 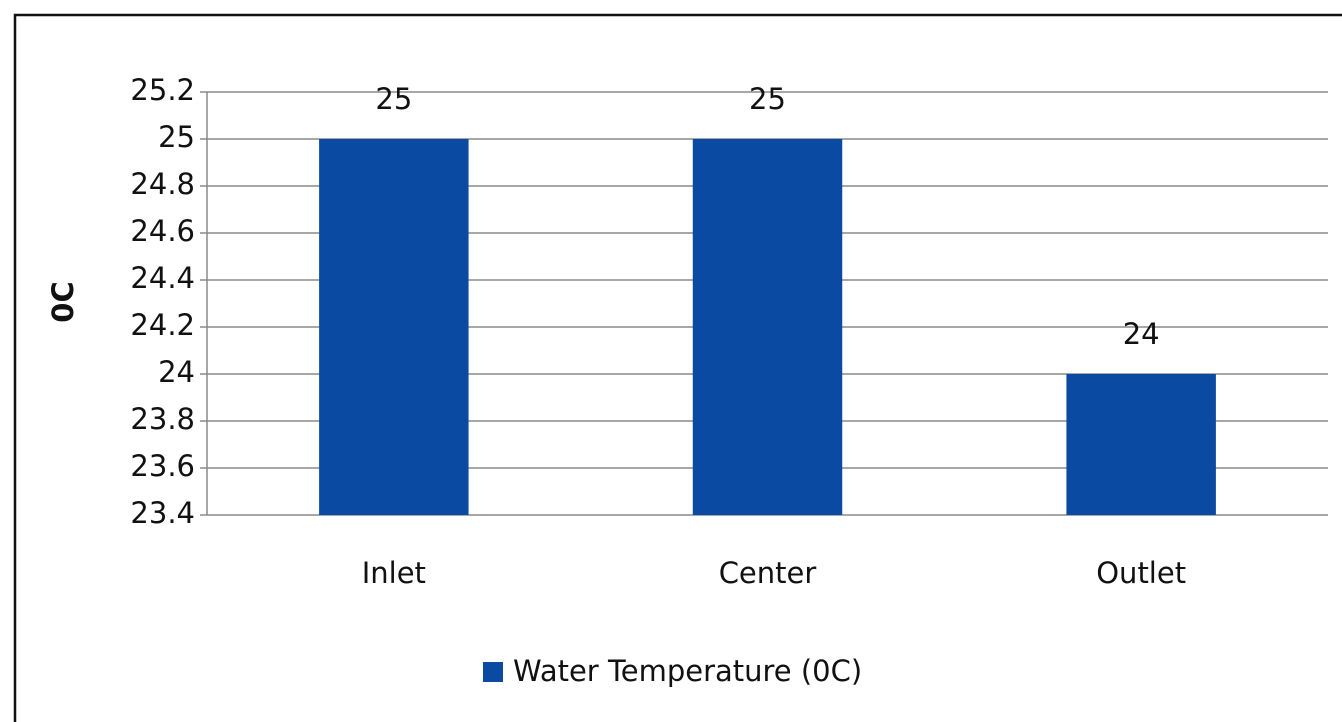 What do you see at coordinates (1141, 334) in the screenshot?
I see `data-label: 24` at bounding box center [1141, 334].